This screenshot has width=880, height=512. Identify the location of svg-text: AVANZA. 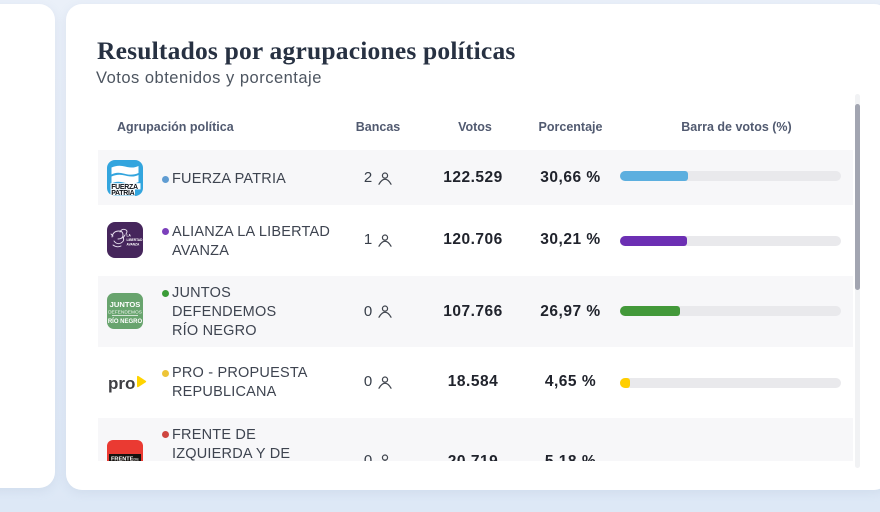
(134, 245).